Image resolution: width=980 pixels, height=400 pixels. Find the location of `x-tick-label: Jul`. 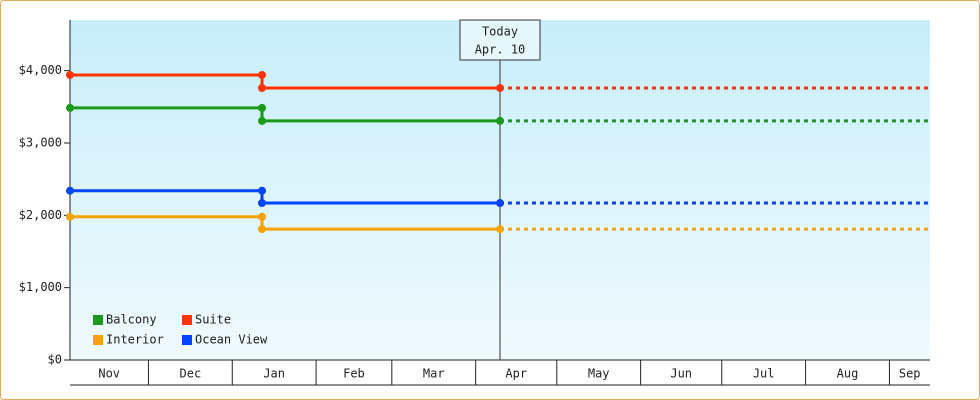

x-tick-label: Jul is located at coordinates (764, 374).